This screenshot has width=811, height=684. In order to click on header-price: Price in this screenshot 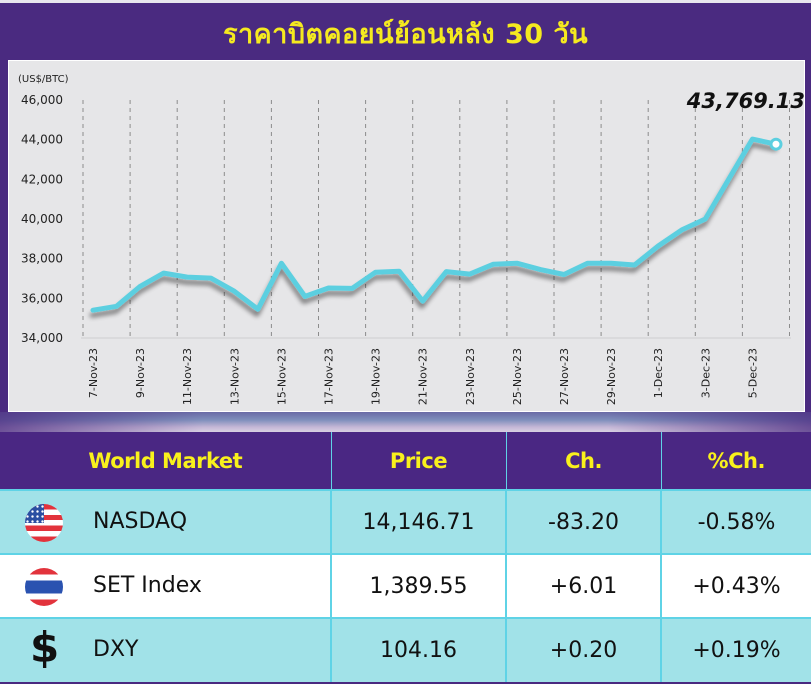, I will do `click(419, 461)`.